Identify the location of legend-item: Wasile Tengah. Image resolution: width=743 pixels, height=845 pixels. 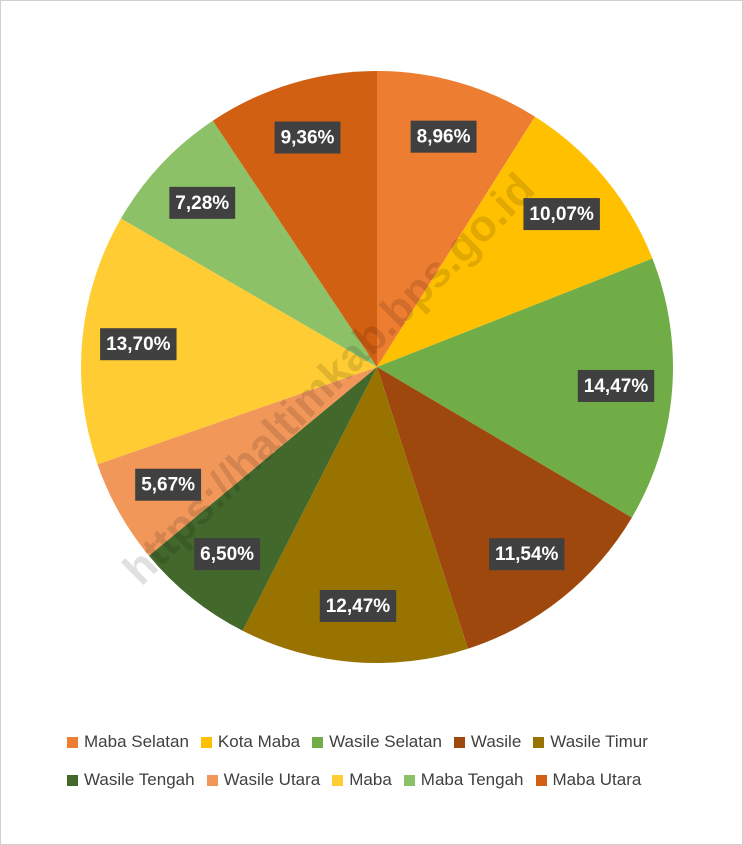
(131, 780).